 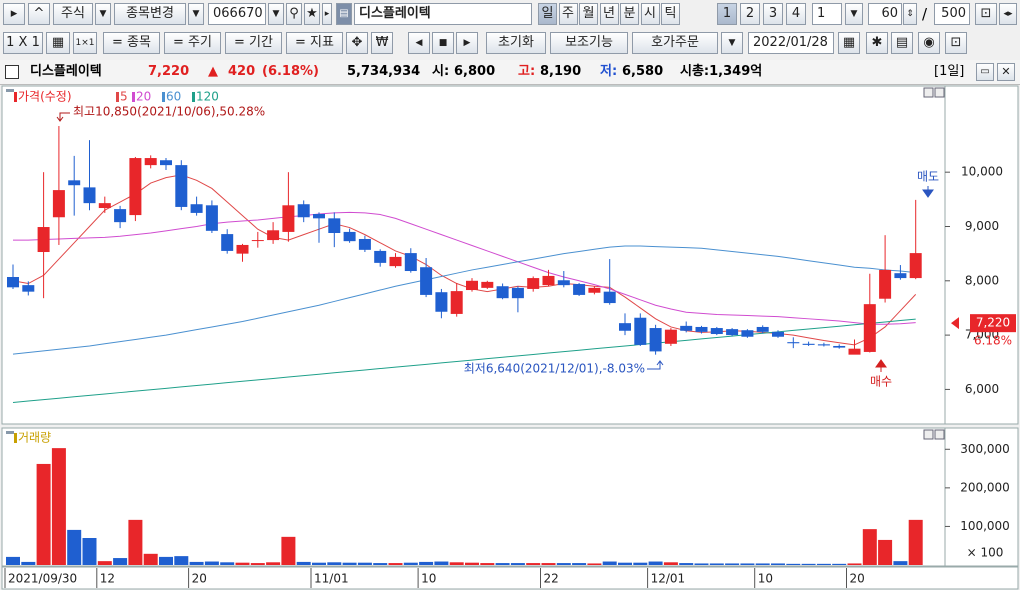 I want to click on y-tick-label: 6,000, so click(x=982, y=389).